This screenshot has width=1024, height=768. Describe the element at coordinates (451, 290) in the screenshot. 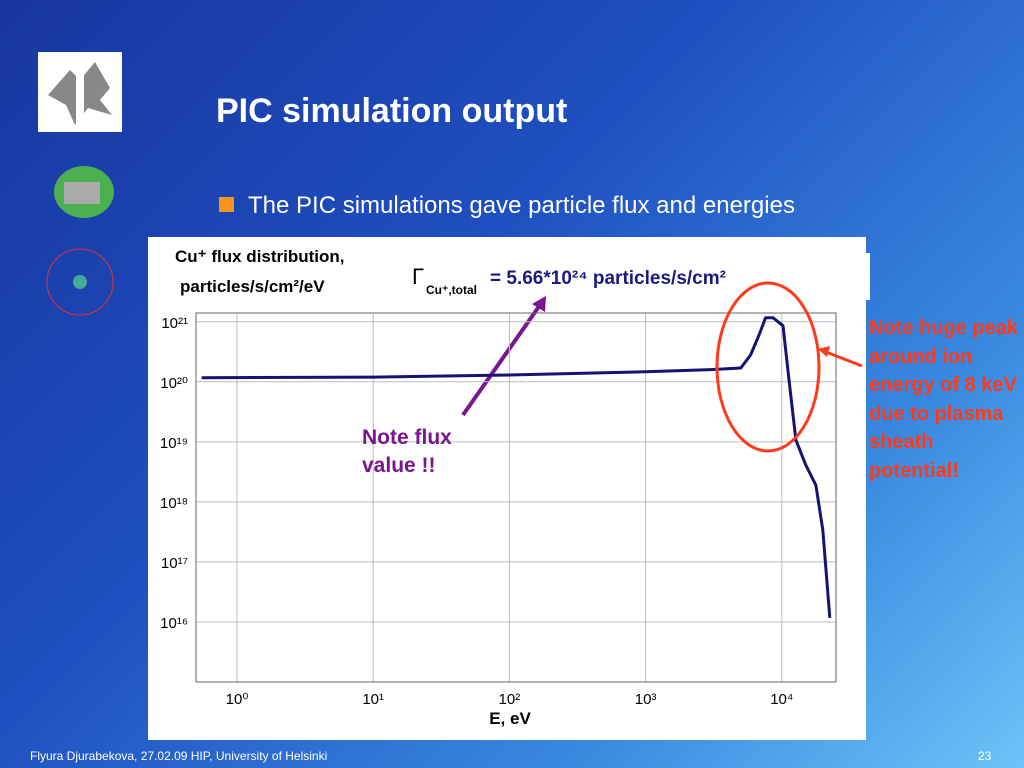

I see `total-subscript: Cu⁺,total` at that location.